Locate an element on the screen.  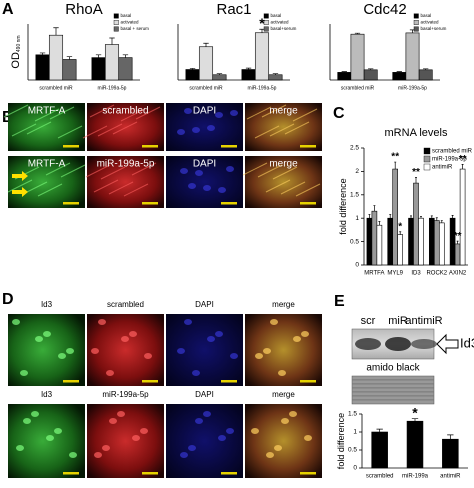
legend-label: scrambled miR is located at coordinates (452, 152).